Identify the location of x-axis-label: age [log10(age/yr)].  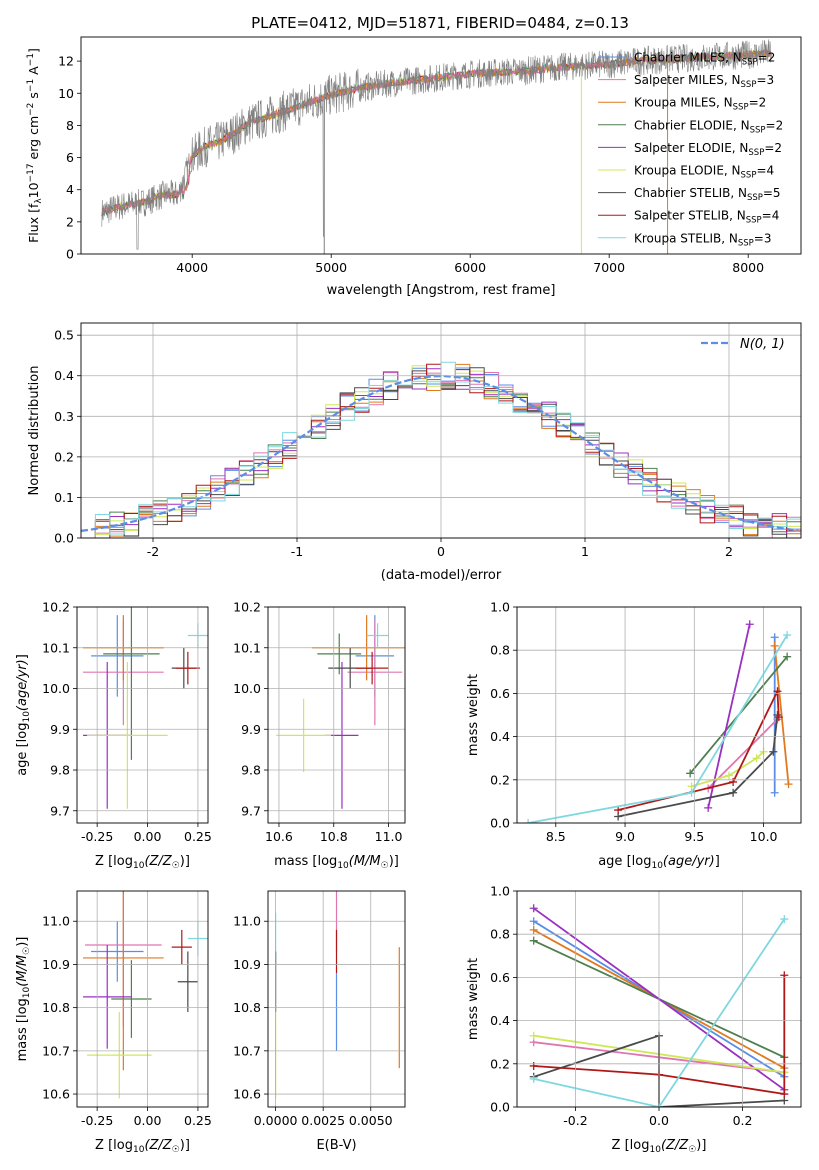
(659, 862).